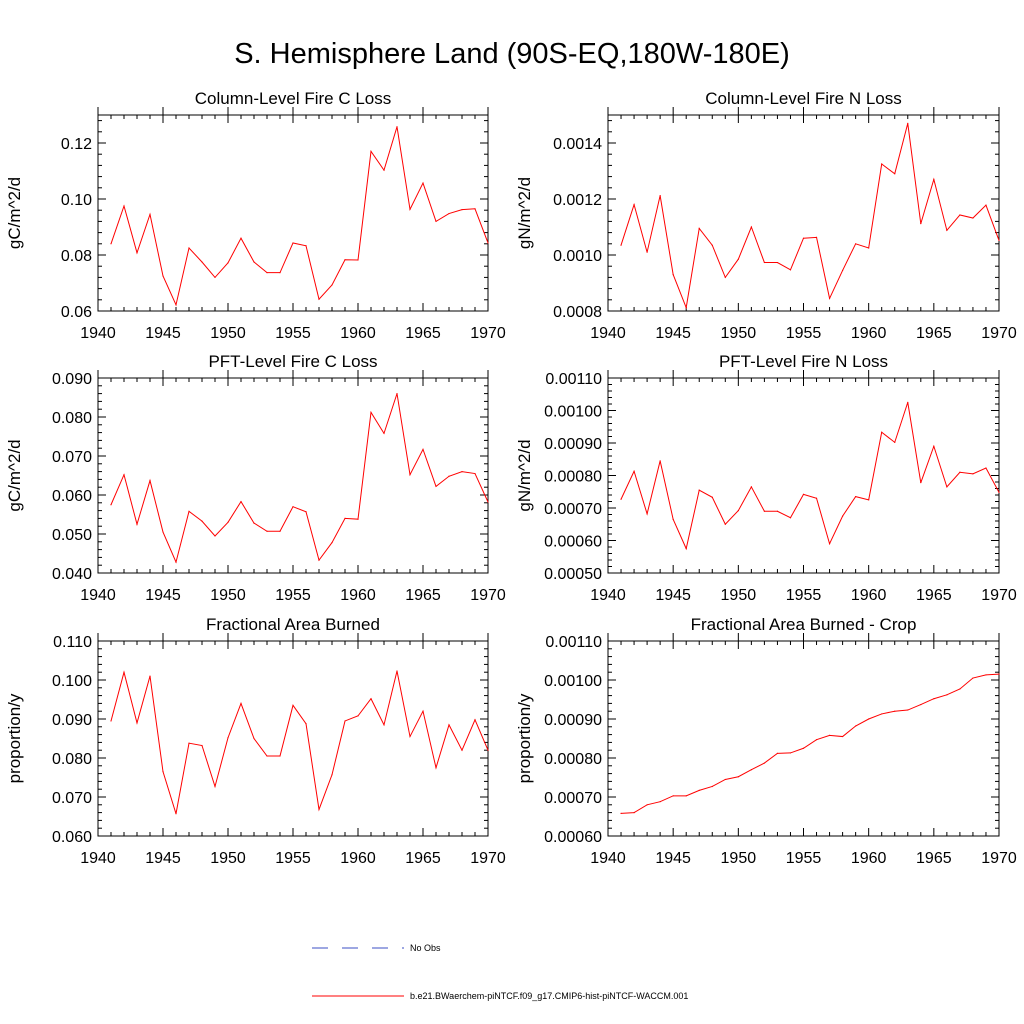  Describe the element at coordinates (573, 509) in the screenshot. I see `y-tick-label: 0.00070` at that location.